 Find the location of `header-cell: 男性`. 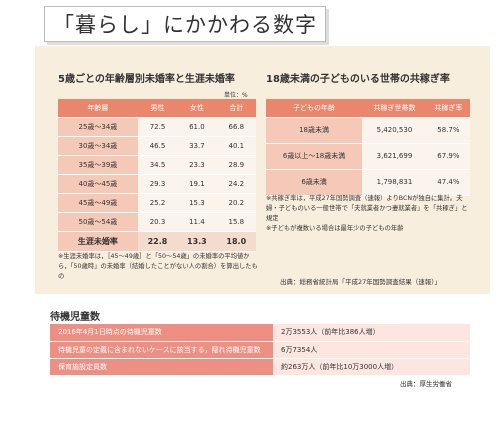

header-cell: 男性 is located at coordinates (157, 108).